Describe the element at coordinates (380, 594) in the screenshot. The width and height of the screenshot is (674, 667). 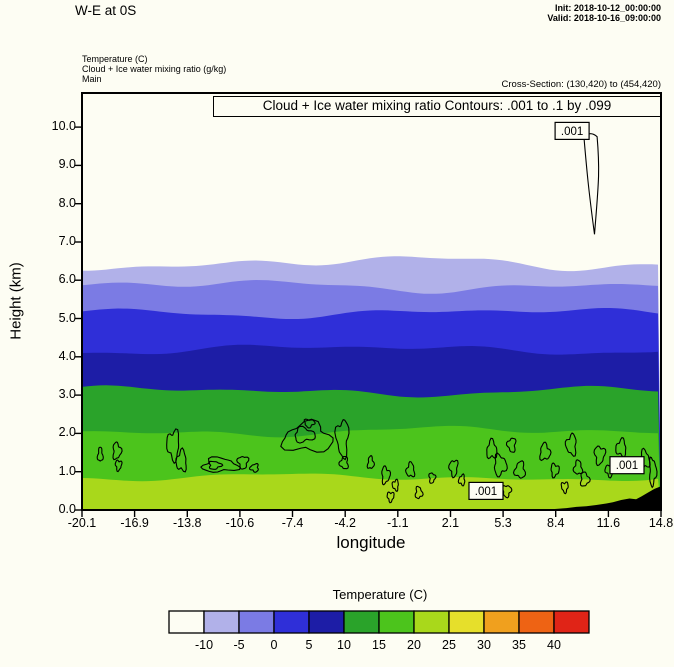
I see `colorbar-title: Temperature (C)` at that location.